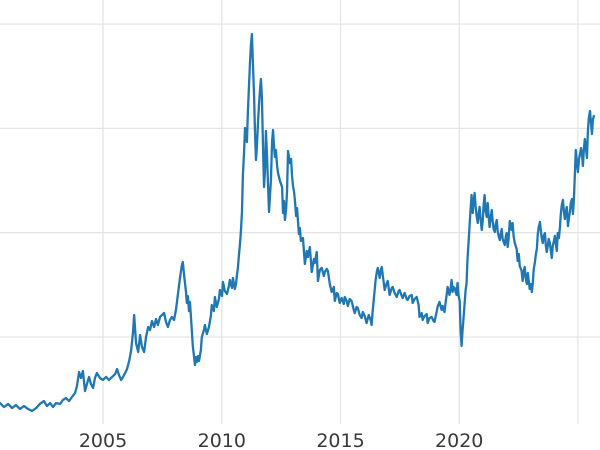 This screenshot has height=450, width=600. Describe the element at coordinates (103, 440) in the screenshot. I see `x-tick-label: 2005` at that location.